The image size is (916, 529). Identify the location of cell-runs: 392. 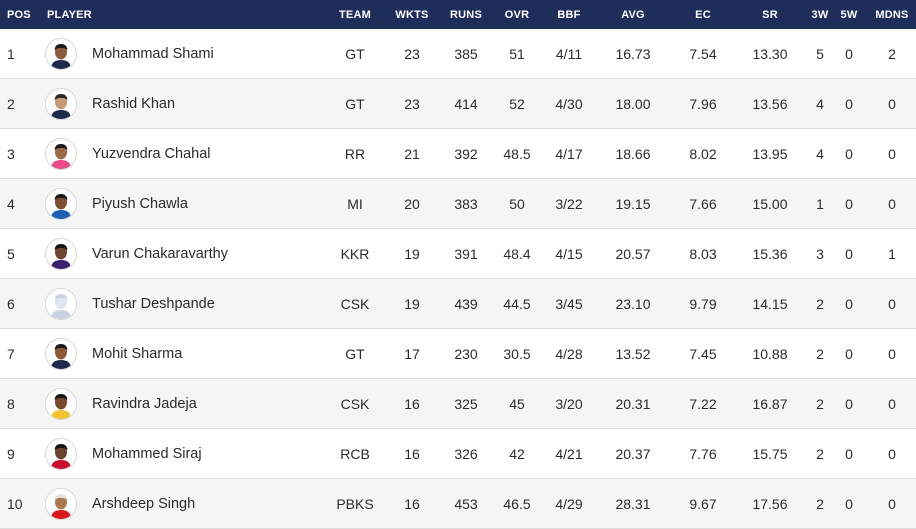
(466, 153).